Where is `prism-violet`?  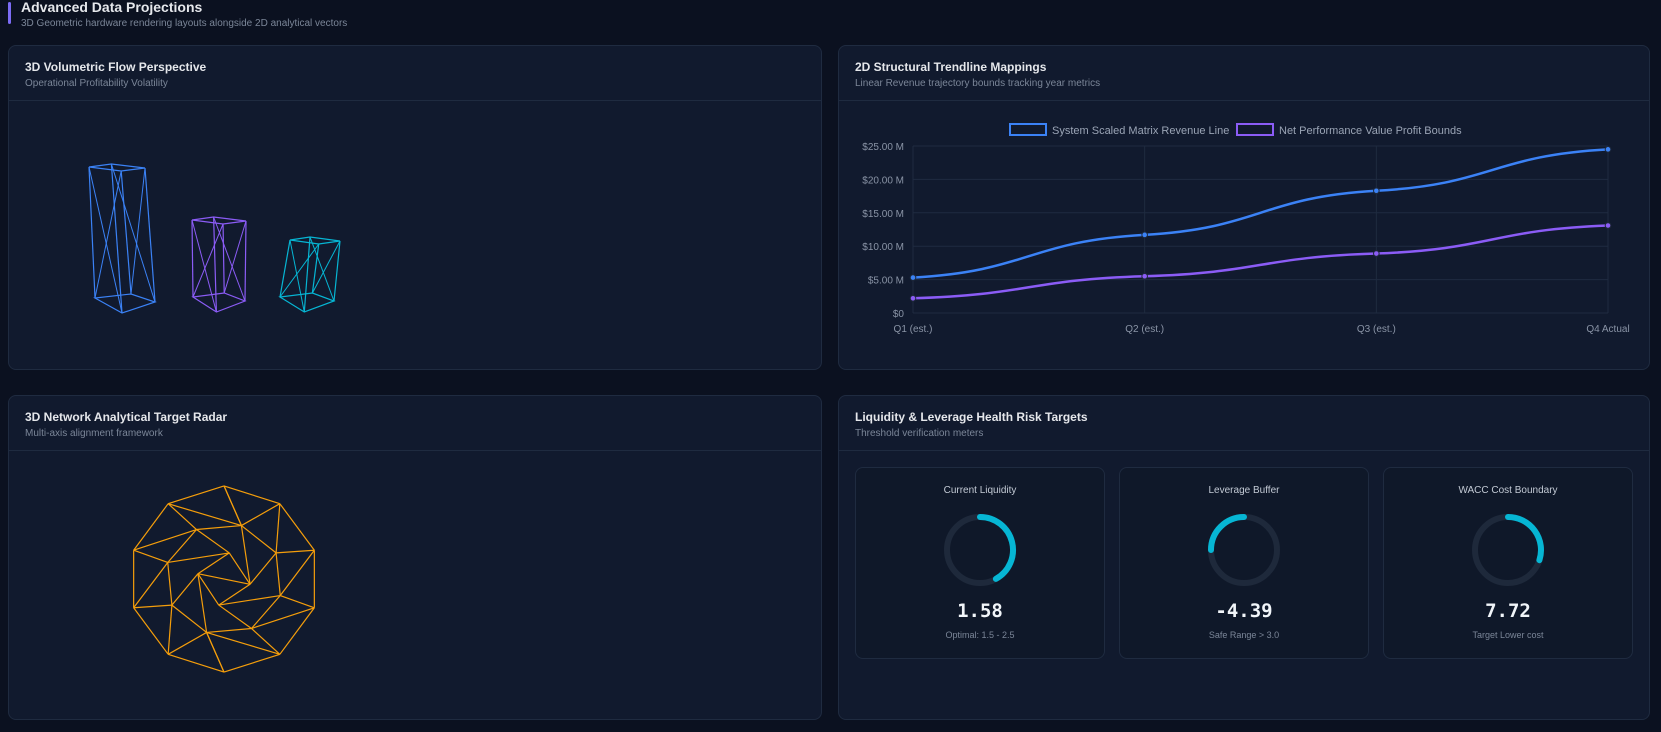 prism-violet is located at coordinates (219, 264).